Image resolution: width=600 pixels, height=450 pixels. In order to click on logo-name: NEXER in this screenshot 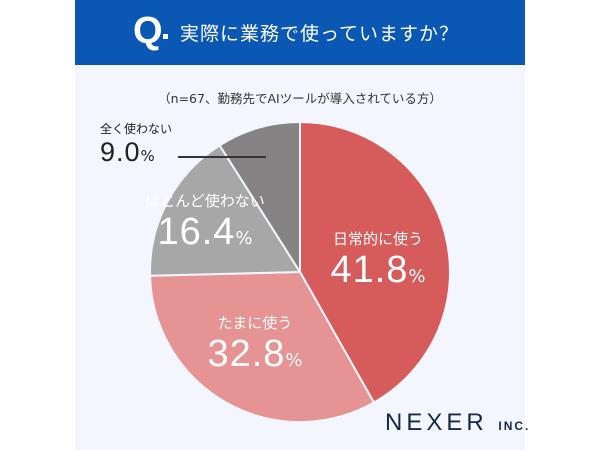, I will do `click(436, 422)`.